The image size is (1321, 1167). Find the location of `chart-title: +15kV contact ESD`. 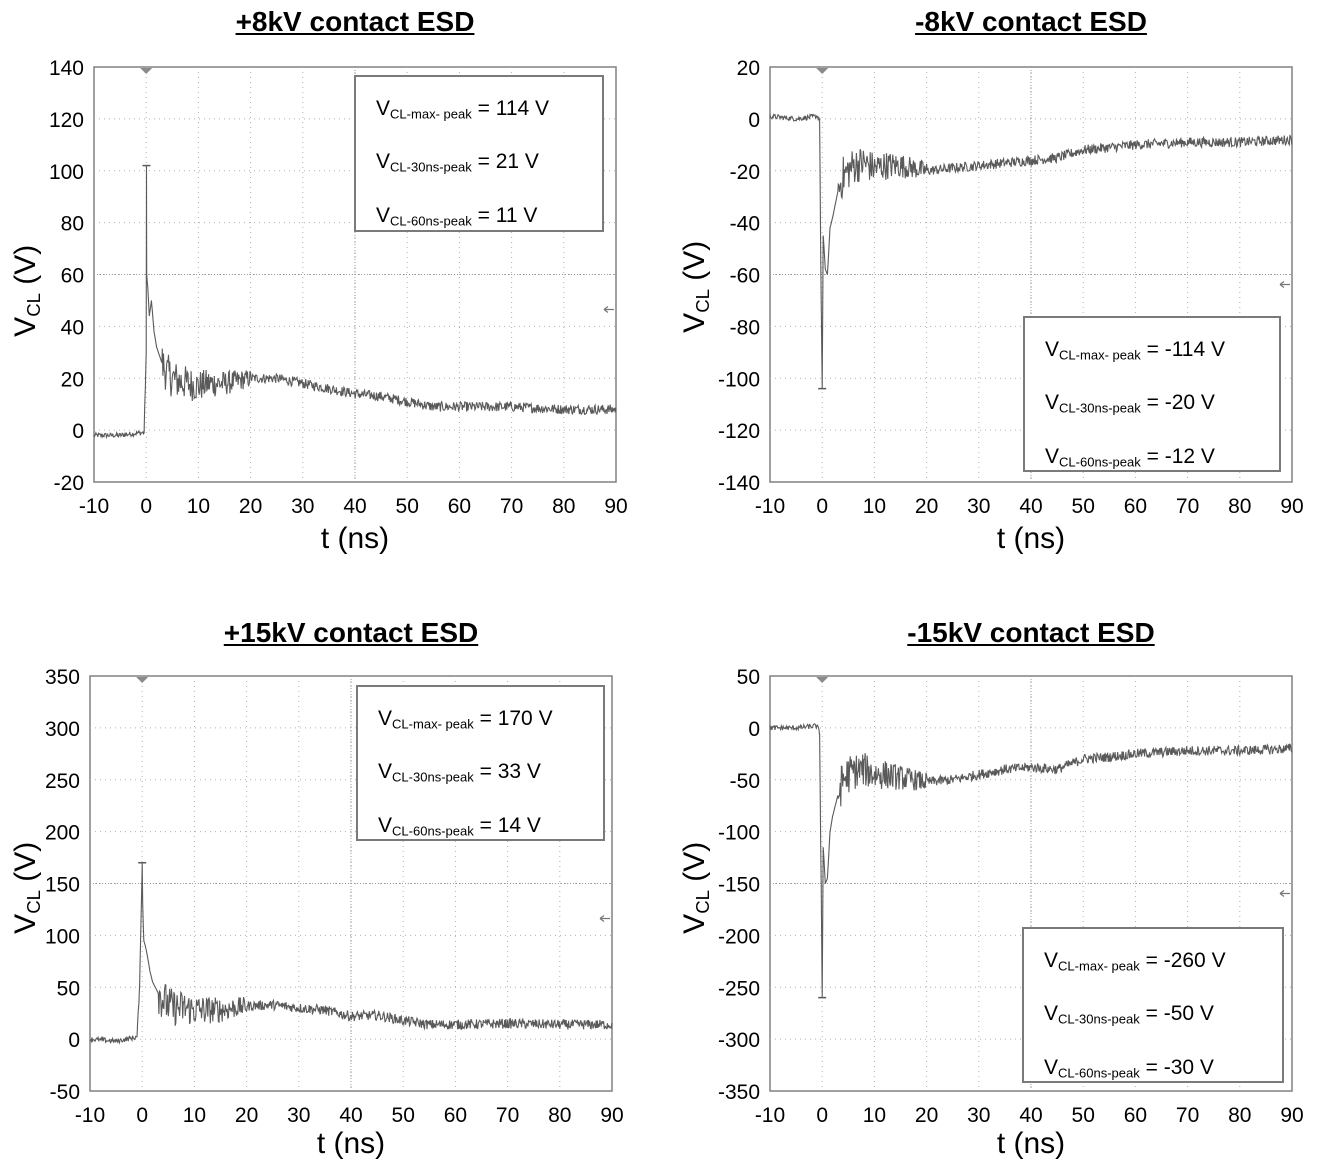

chart-title: +15kV contact ESD is located at coordinates (351, 632).